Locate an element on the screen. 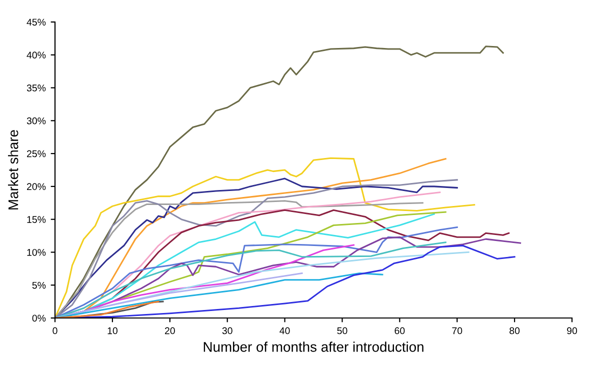  y-tick-label: 25% is located at coordinates (36, 154).